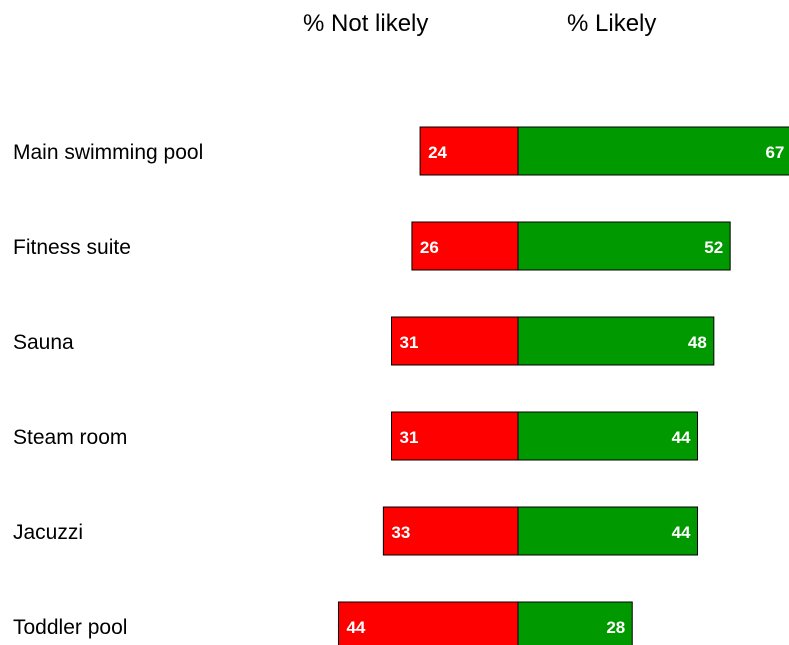  I want to click on category-label-toddler-pool: Toddler pool, so click(70, 627).